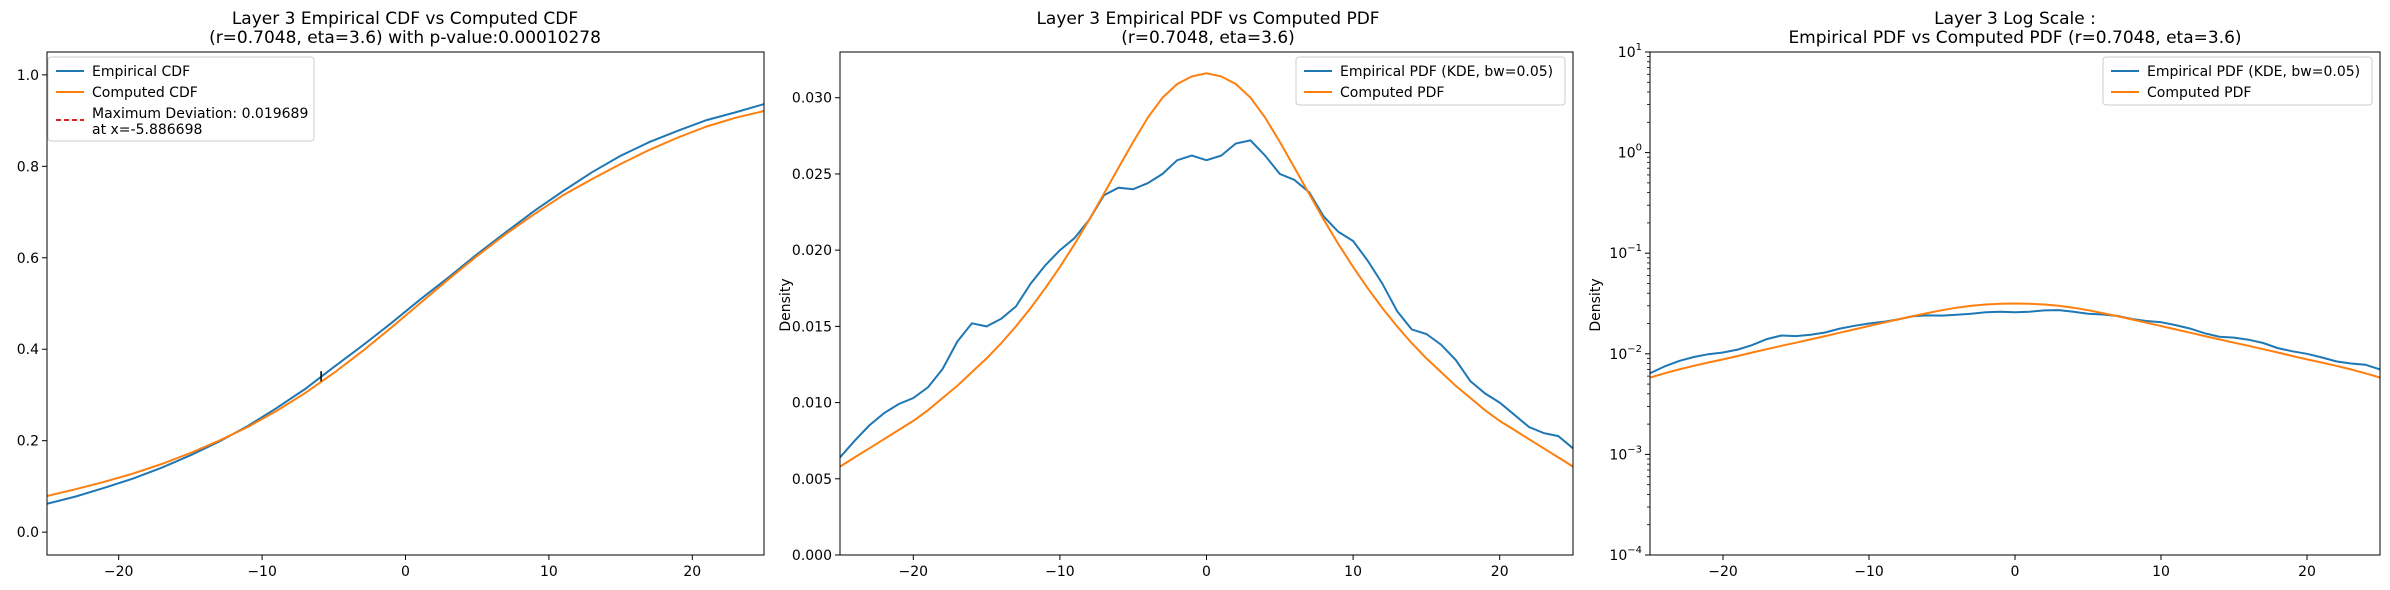 This screenshot has width=2390, height=590. I want to click on y-tick-label: 0.8, so click(28, 167).